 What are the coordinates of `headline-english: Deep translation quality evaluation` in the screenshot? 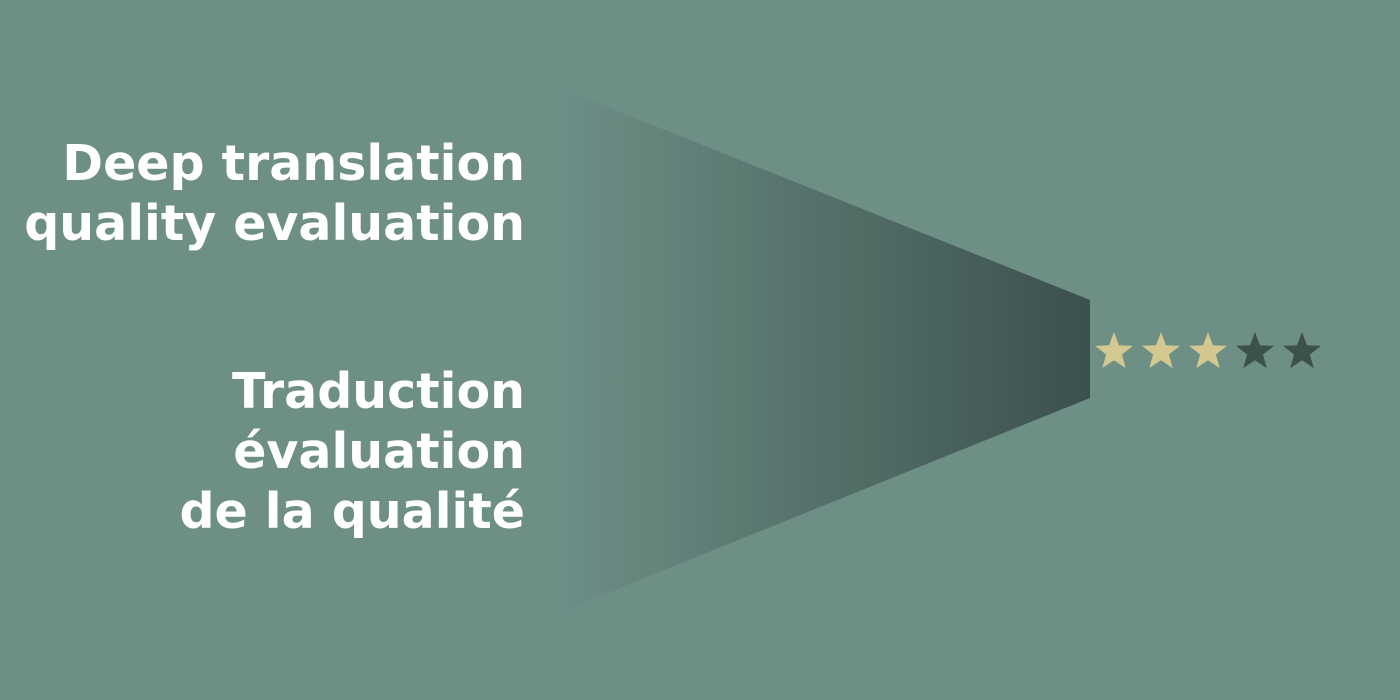 It's located at (274, 194).